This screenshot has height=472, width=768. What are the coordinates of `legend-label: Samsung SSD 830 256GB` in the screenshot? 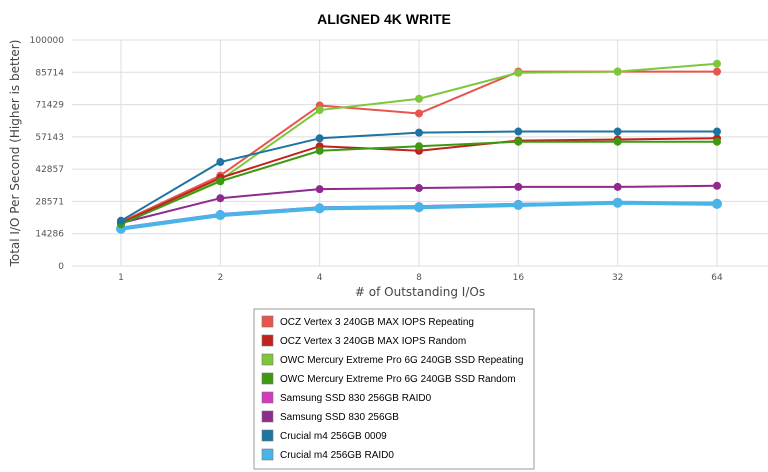 It's located at (339, 417).